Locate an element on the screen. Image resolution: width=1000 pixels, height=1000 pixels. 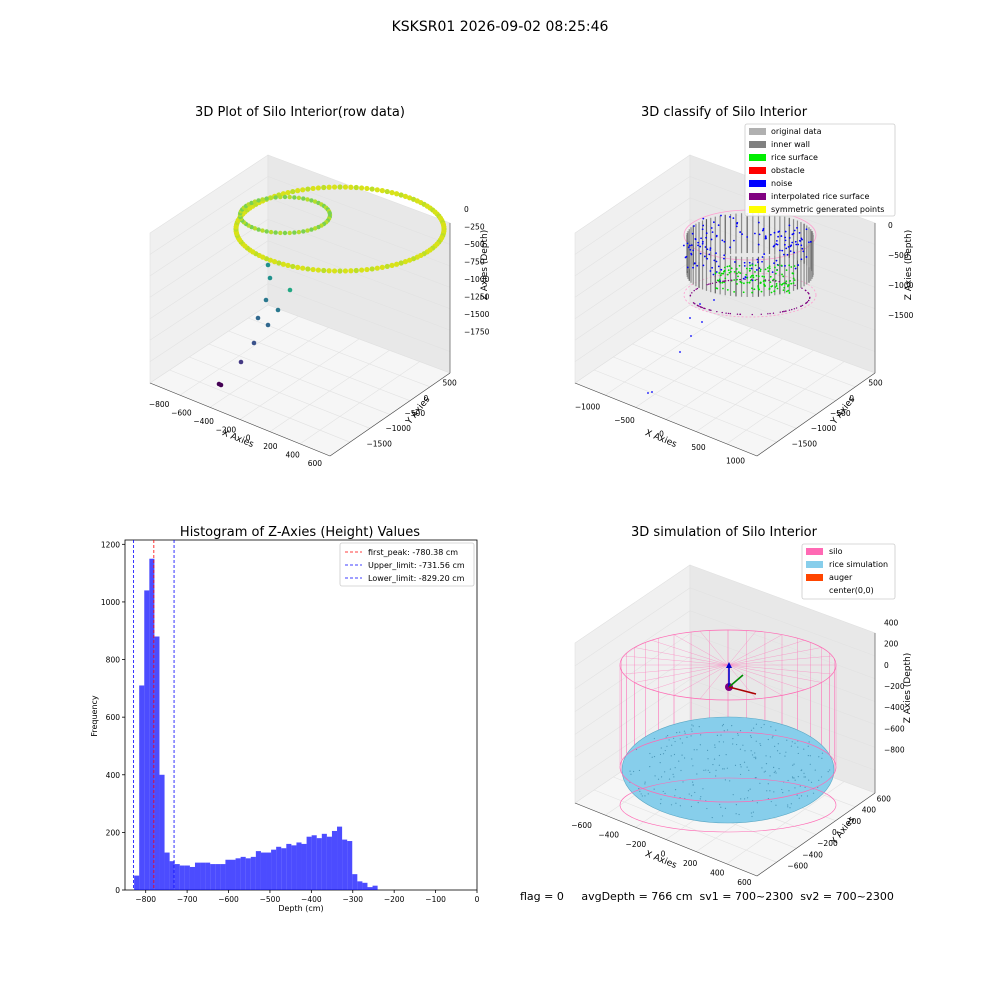
legend-frame is located at coordinates (848, 571).